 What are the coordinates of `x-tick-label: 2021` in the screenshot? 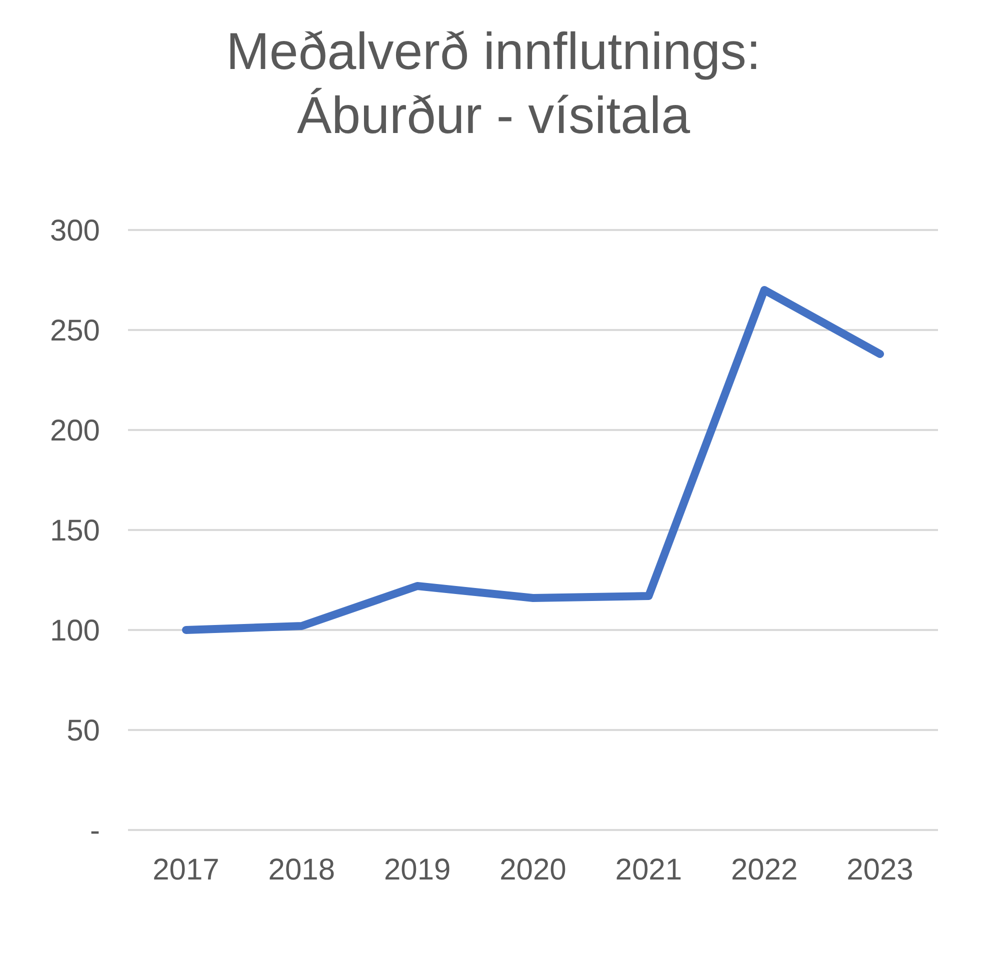 It's located at (648, 869).